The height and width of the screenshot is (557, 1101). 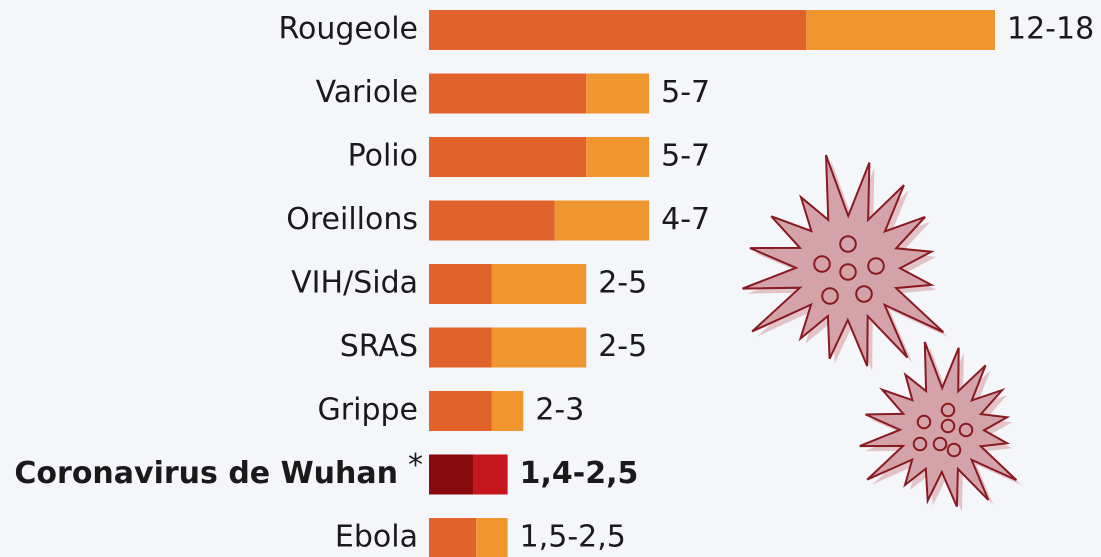 What do you see at coordinates (352, 219) in the screenshot?
I see `category-label: Oreillons` at bounding box center [352, 219].